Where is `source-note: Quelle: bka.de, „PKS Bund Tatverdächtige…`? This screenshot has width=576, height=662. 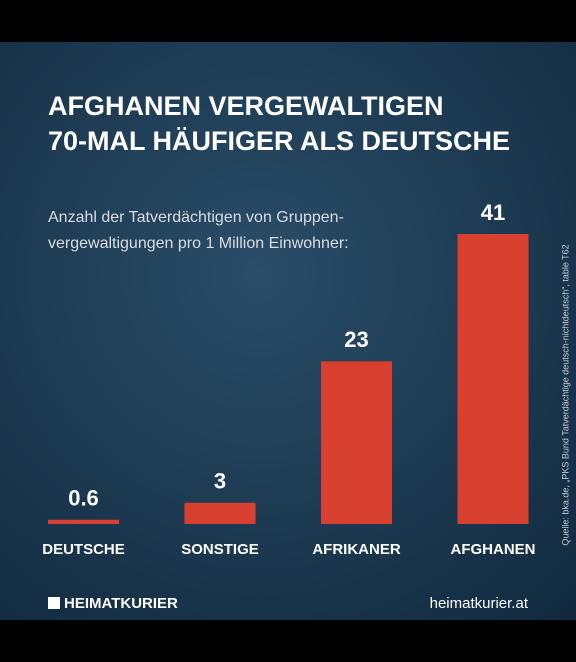 source-note: Quelle: bka.de, „PKS Bund Tatverdächtige… is located at coordinates (565, 394).